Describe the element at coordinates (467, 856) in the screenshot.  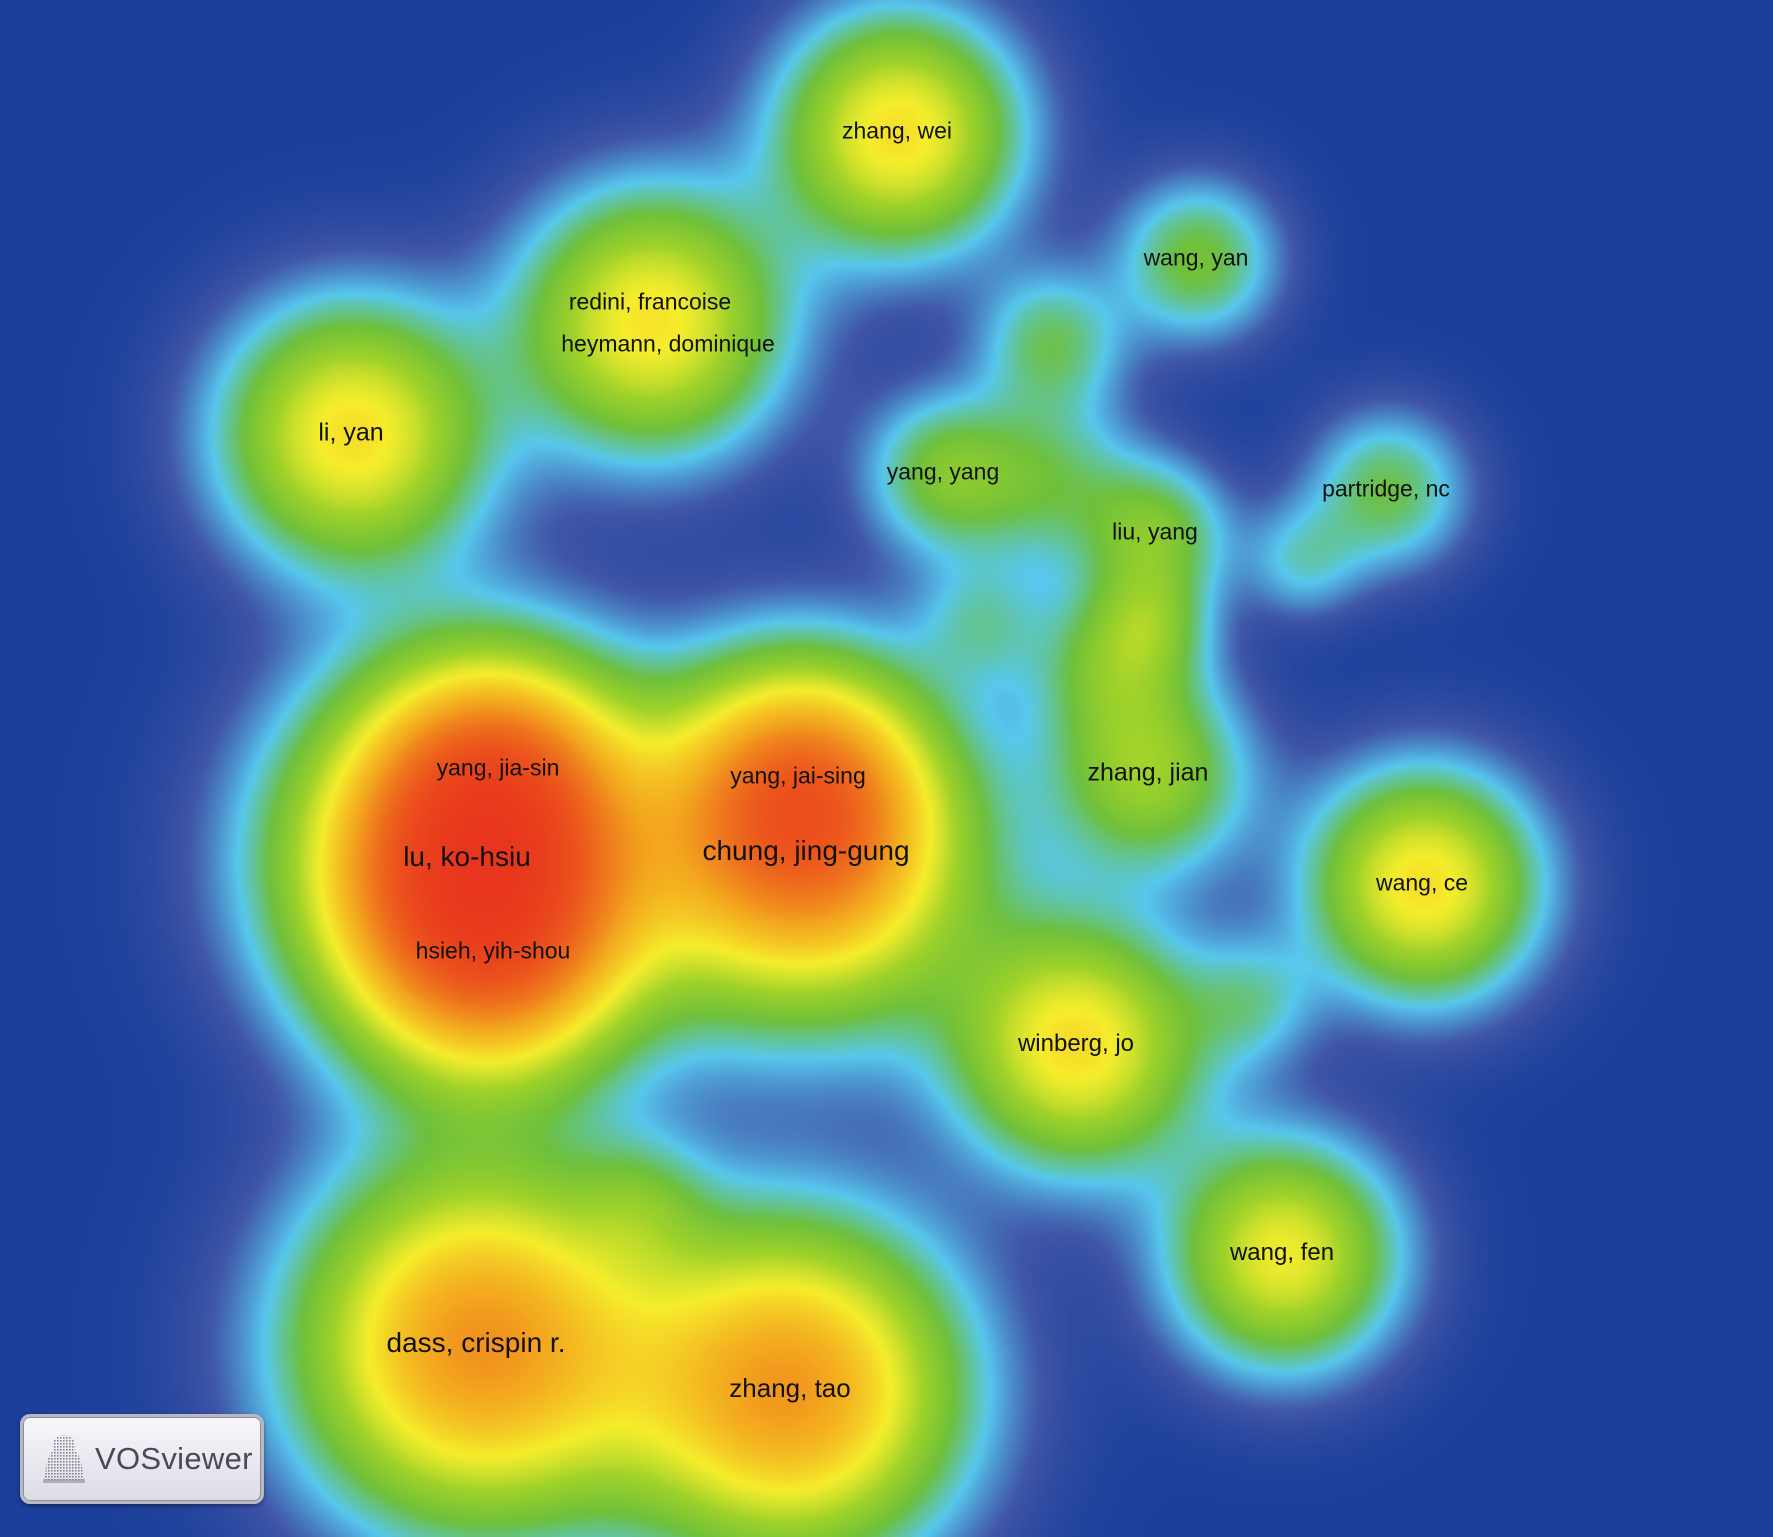
I see `author-label-lu-ko-hsiu: lu, ko-hsiu` at that location.